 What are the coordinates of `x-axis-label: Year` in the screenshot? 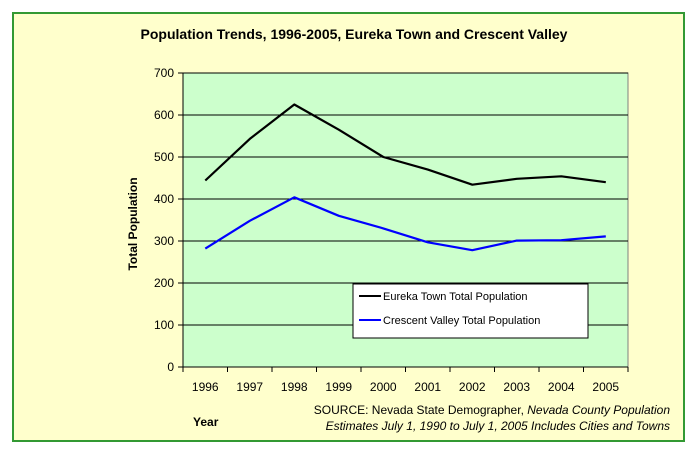 It's located at (206, 422).